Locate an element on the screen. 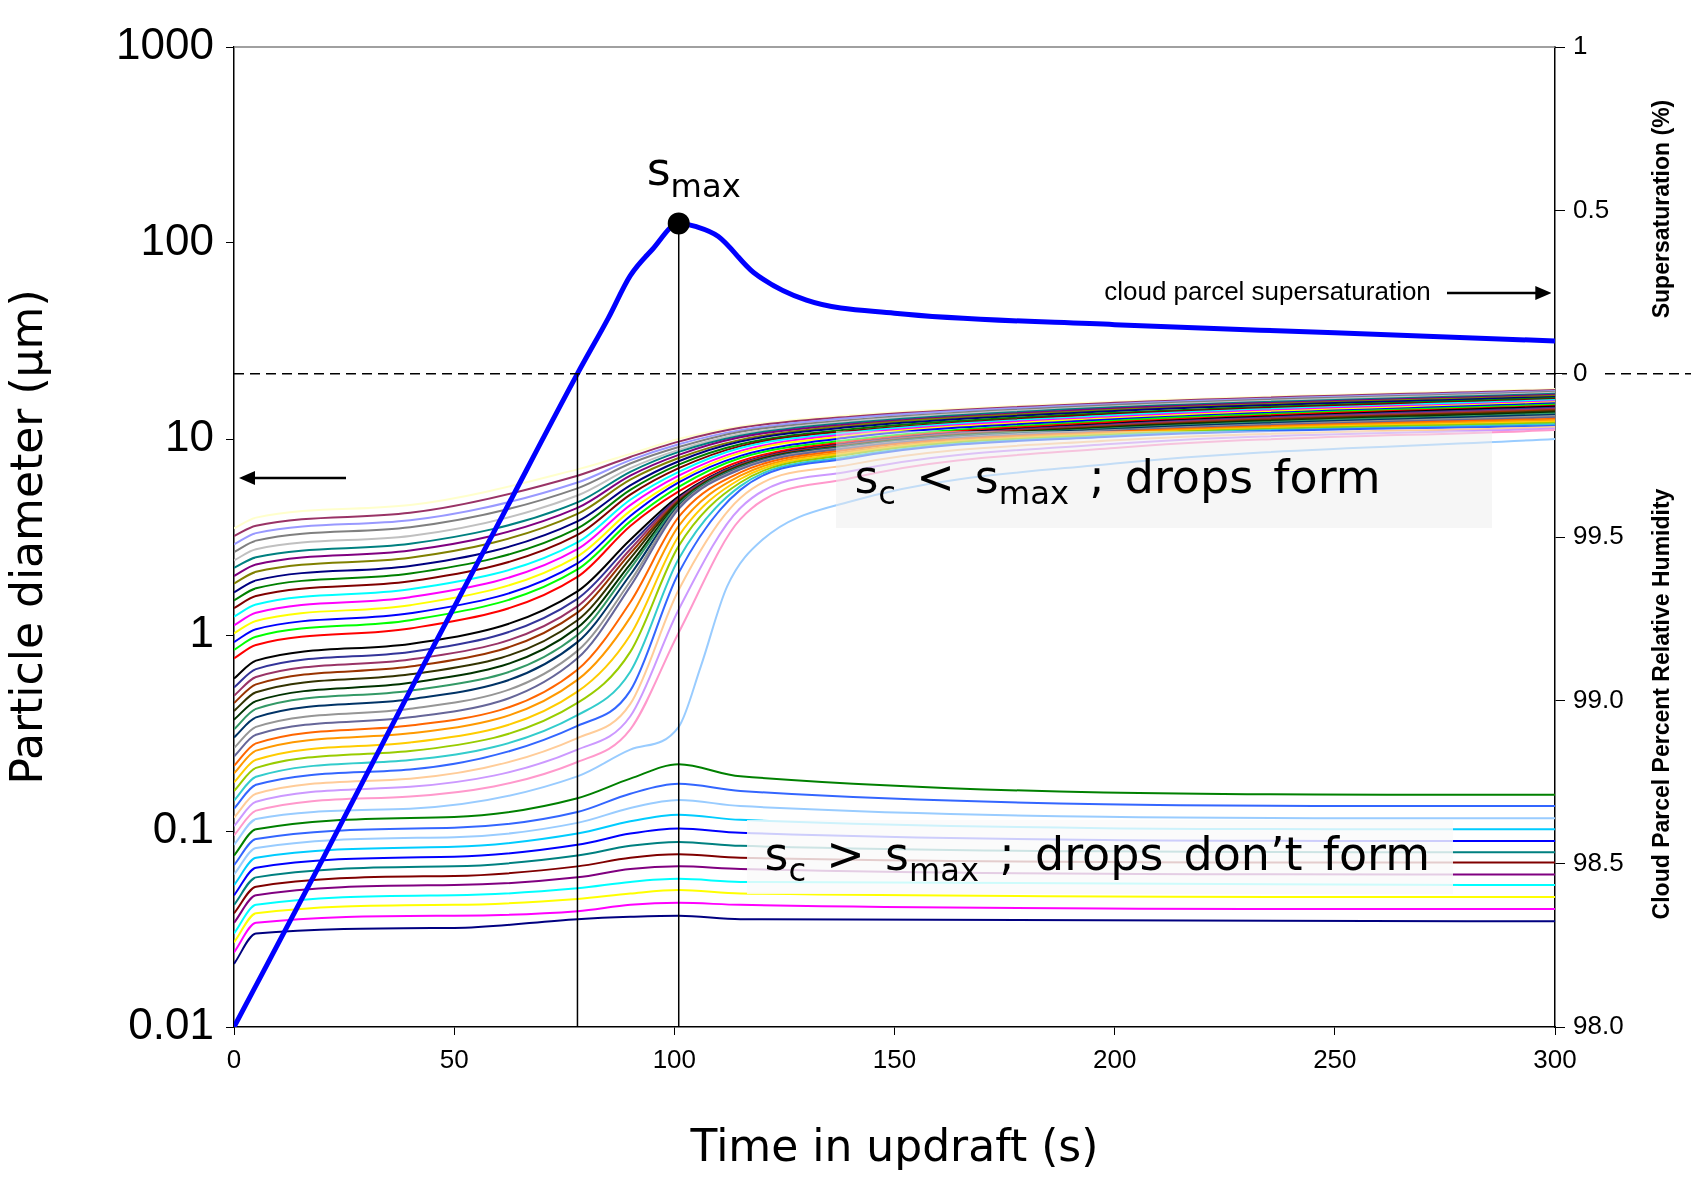  x-tick-label: 300 is located at coordinates (1555, 1058).